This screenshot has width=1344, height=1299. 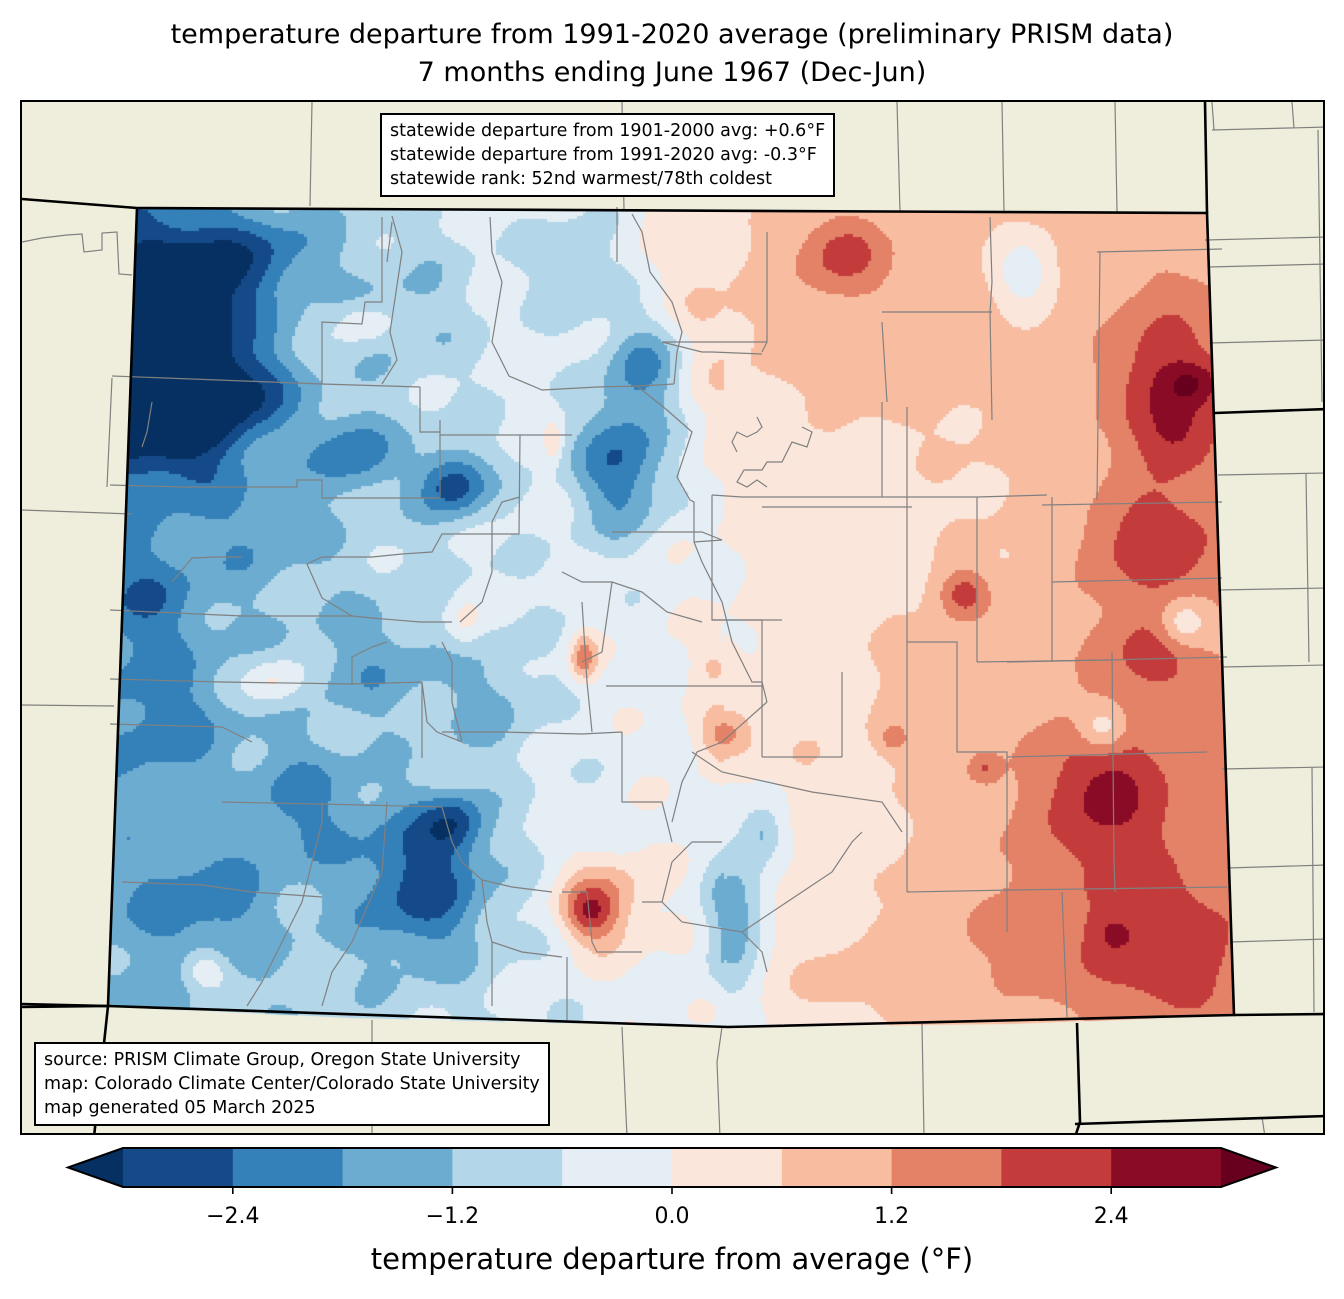 I want to click on colorbar-tick-label: 2.4, so click(x=1111, y=1216).